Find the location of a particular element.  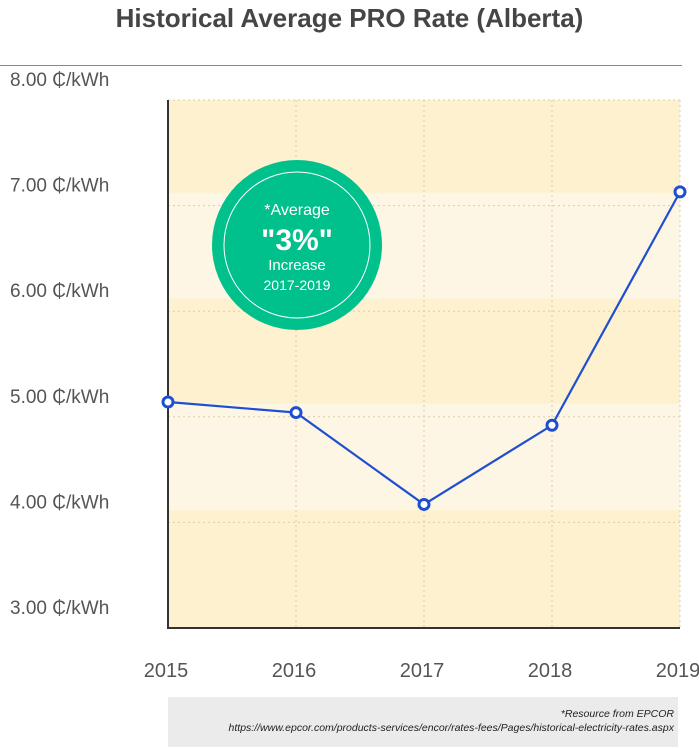

x-tick-label: 2017 is located at coordinates (422, 671).